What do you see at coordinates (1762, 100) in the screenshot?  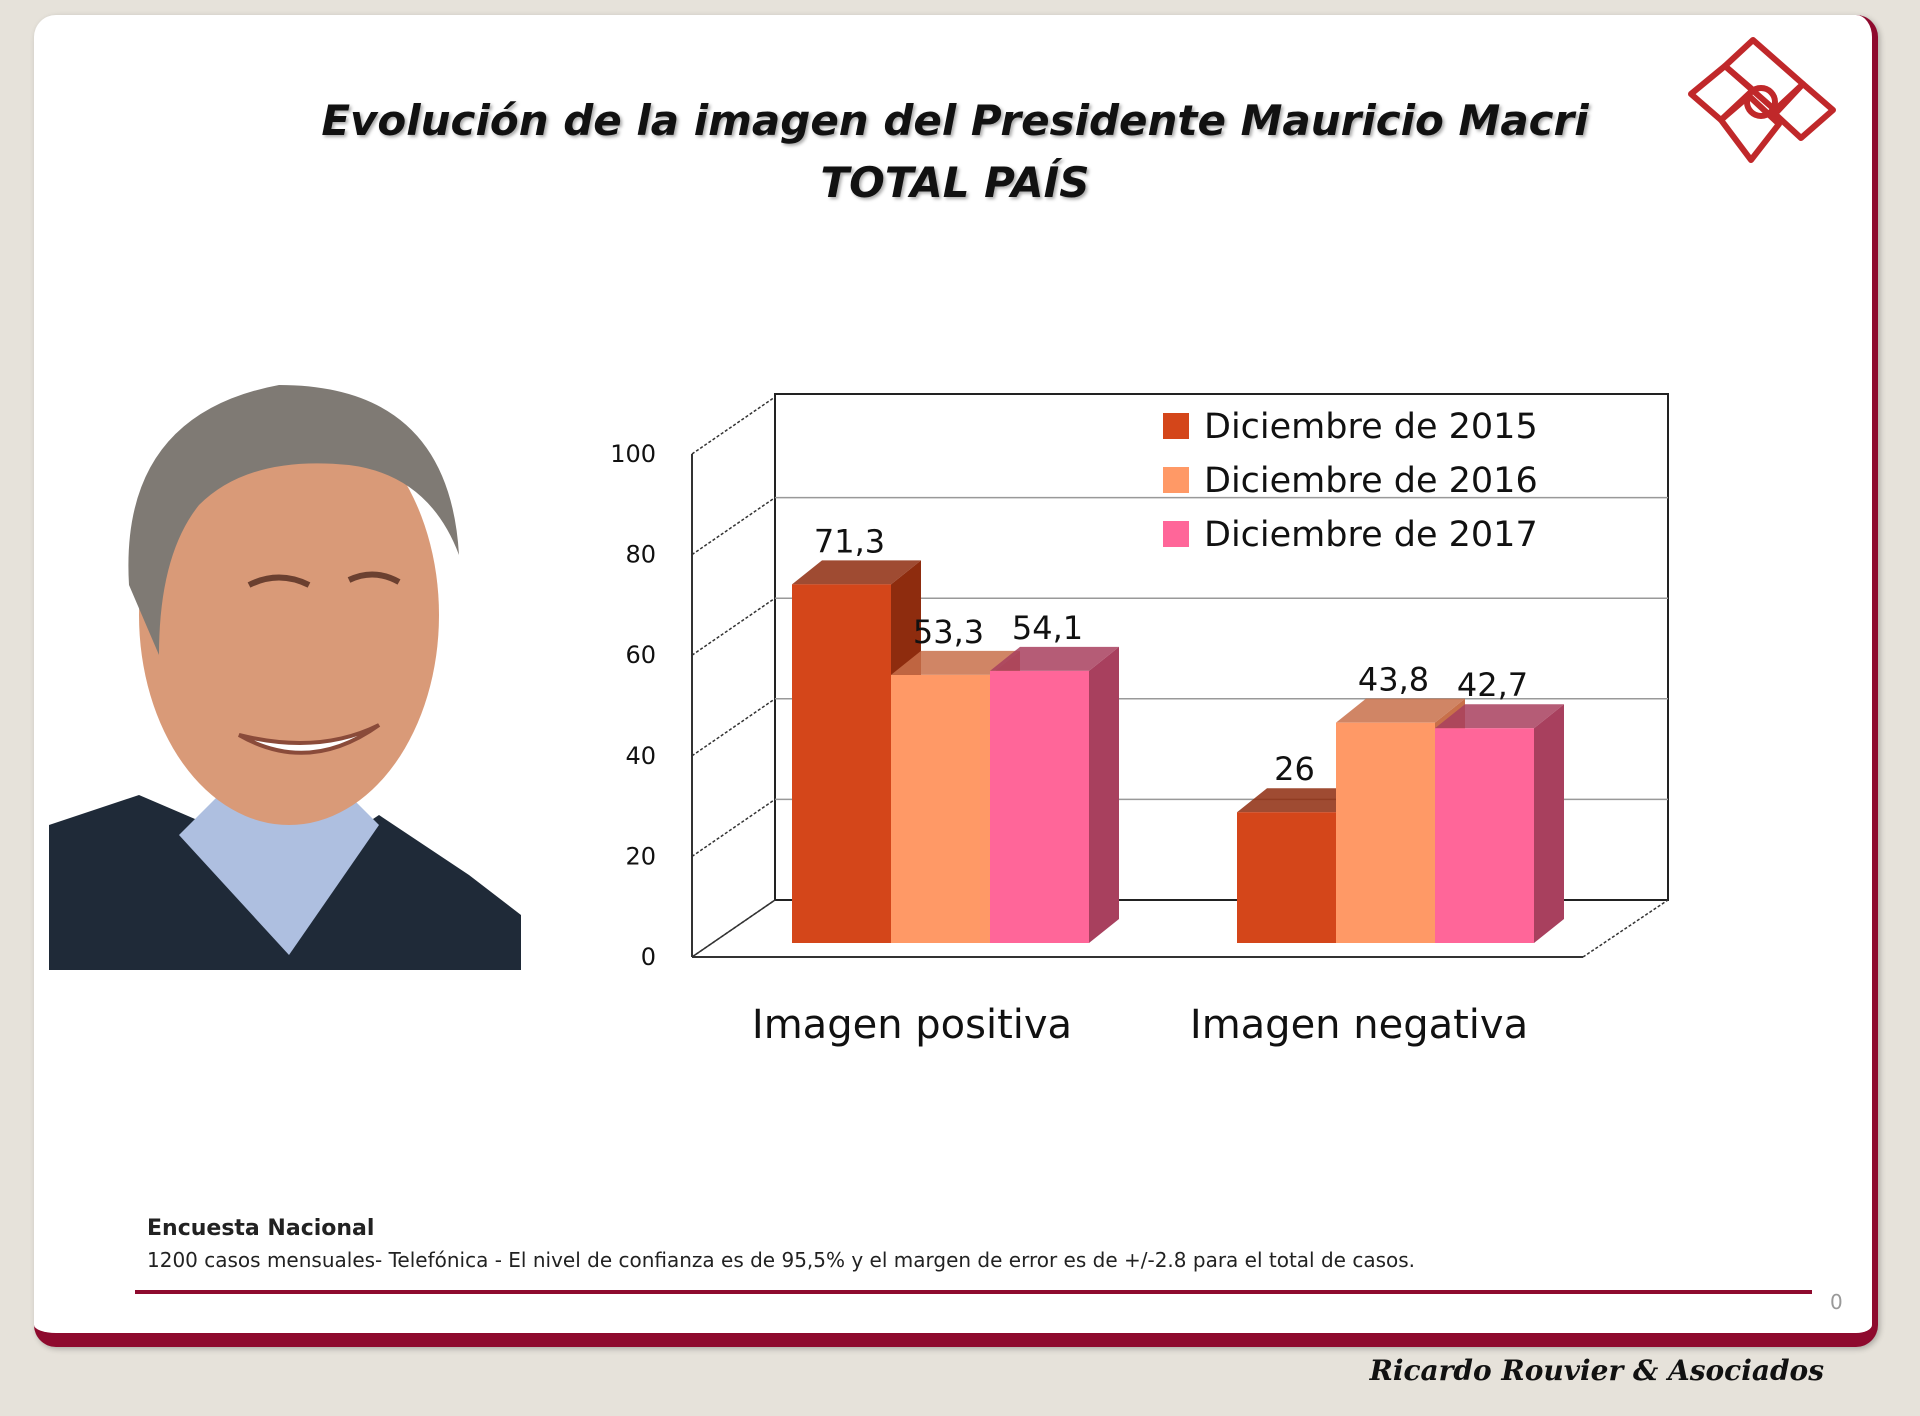 I see `company-logo-icon` at bounding box center [1762, 100].